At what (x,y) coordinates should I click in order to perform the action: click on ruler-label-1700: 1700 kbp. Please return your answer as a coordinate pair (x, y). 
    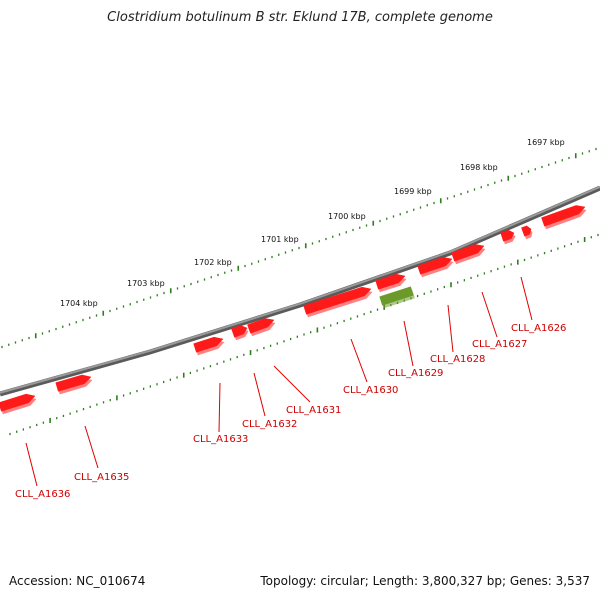
    Looking at the image, I should click on (347, 216).